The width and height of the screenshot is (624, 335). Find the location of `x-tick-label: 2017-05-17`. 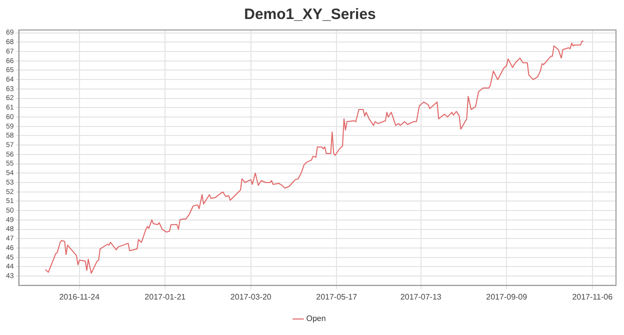

x-tick-label: 2017-05-17 is located at coordinates (337, 297).